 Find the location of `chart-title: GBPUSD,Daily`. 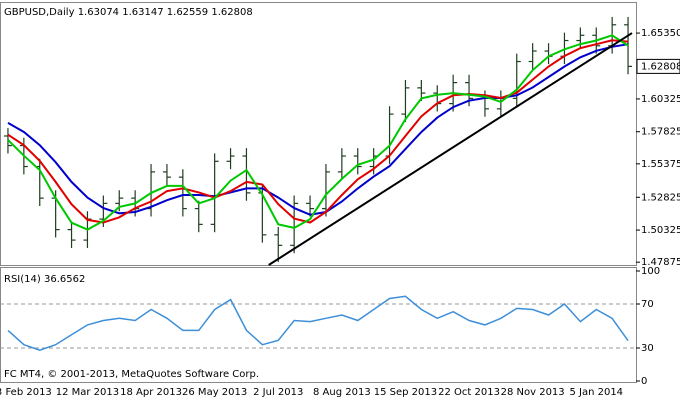

chart-title: GBPUSD,Daily is located at coordinates (39, 12).